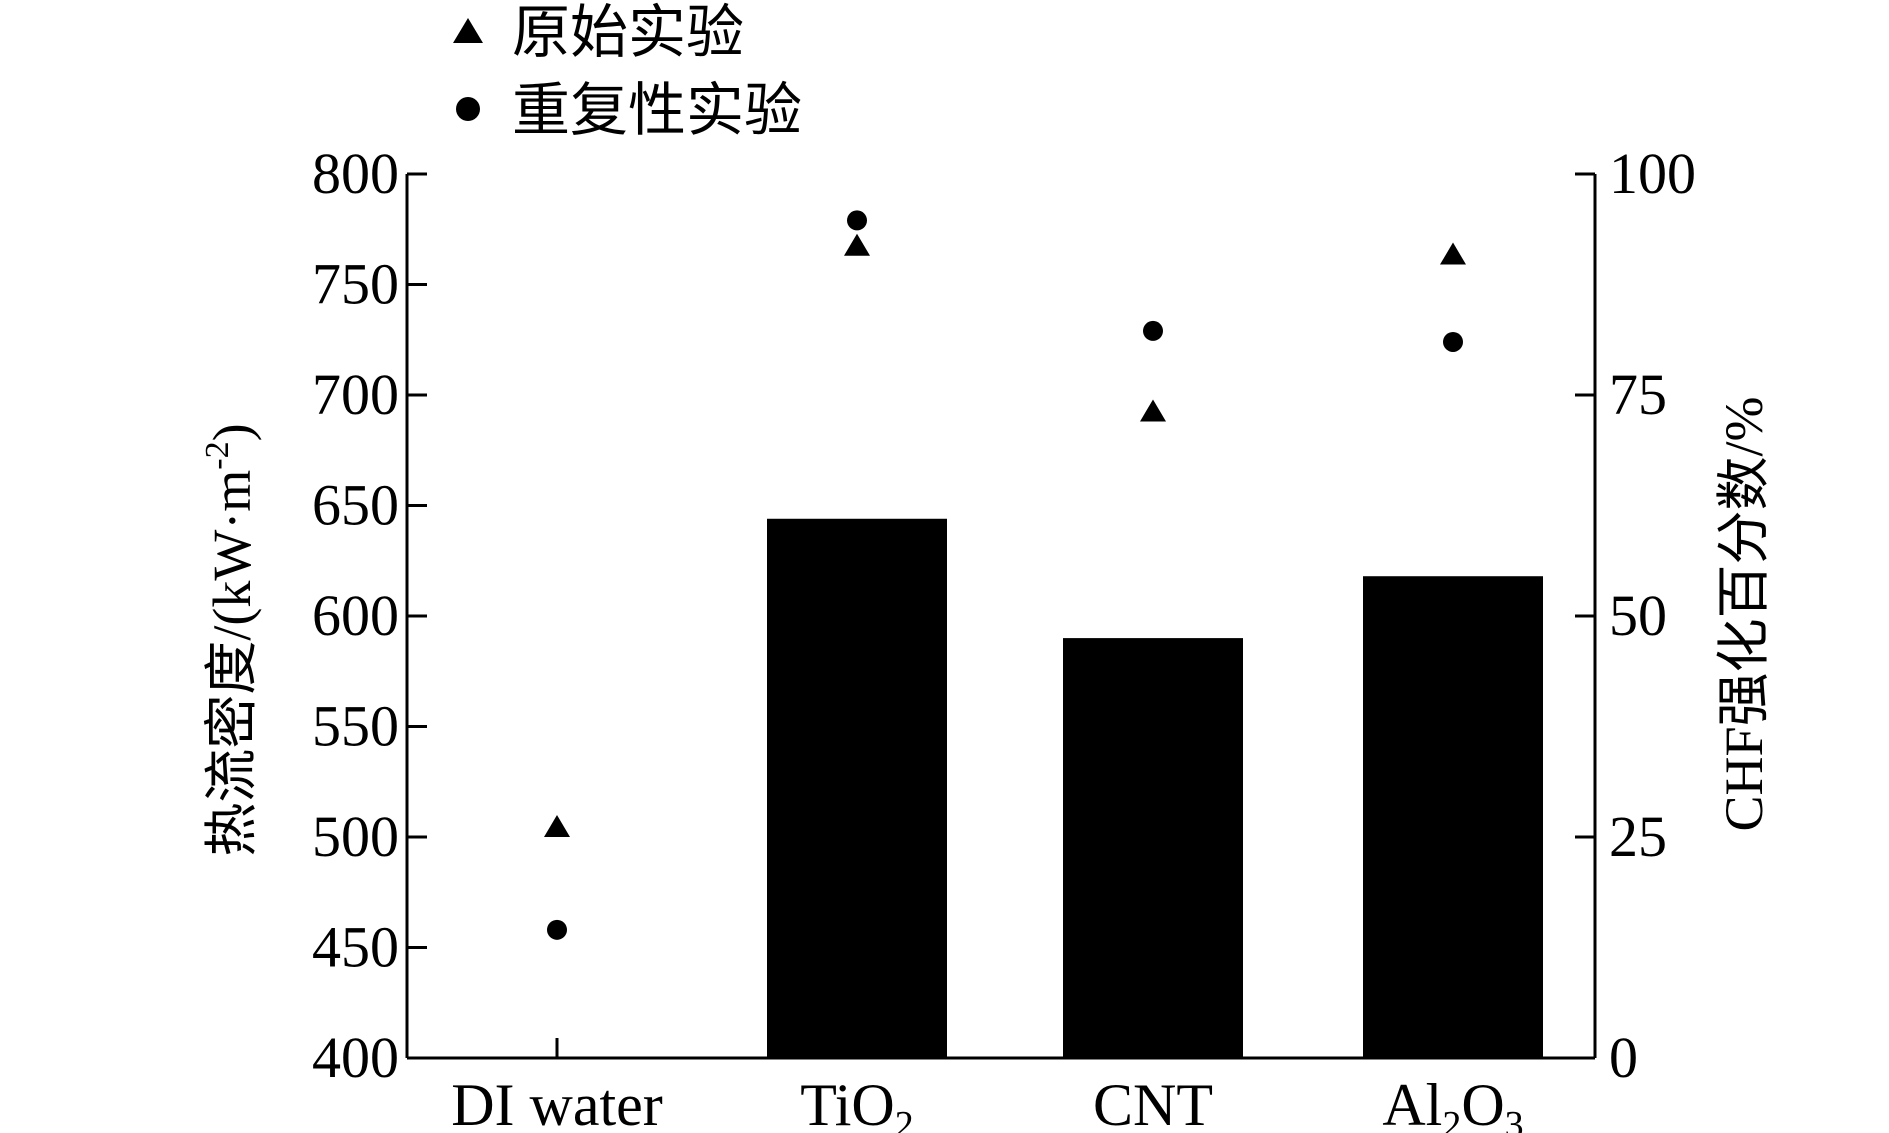  What do you see at coordinates (355, 394) in the screenshot?
I see `left-tick-label-6: 700` at bounding box center [355, 394].